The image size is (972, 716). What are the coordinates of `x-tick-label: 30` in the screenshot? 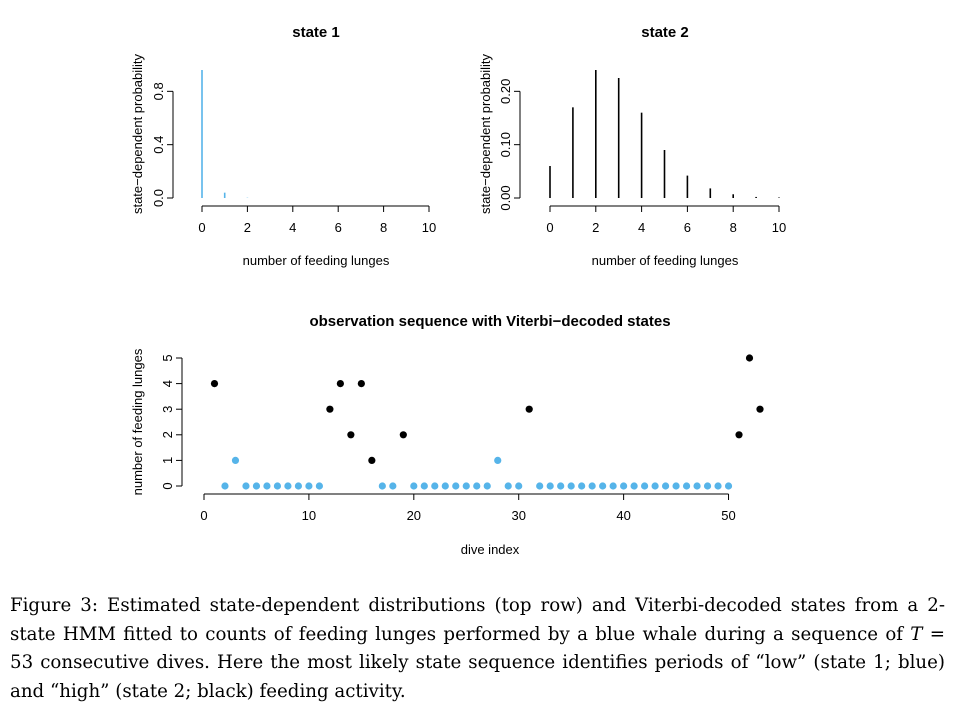 It's located at (518, 515).